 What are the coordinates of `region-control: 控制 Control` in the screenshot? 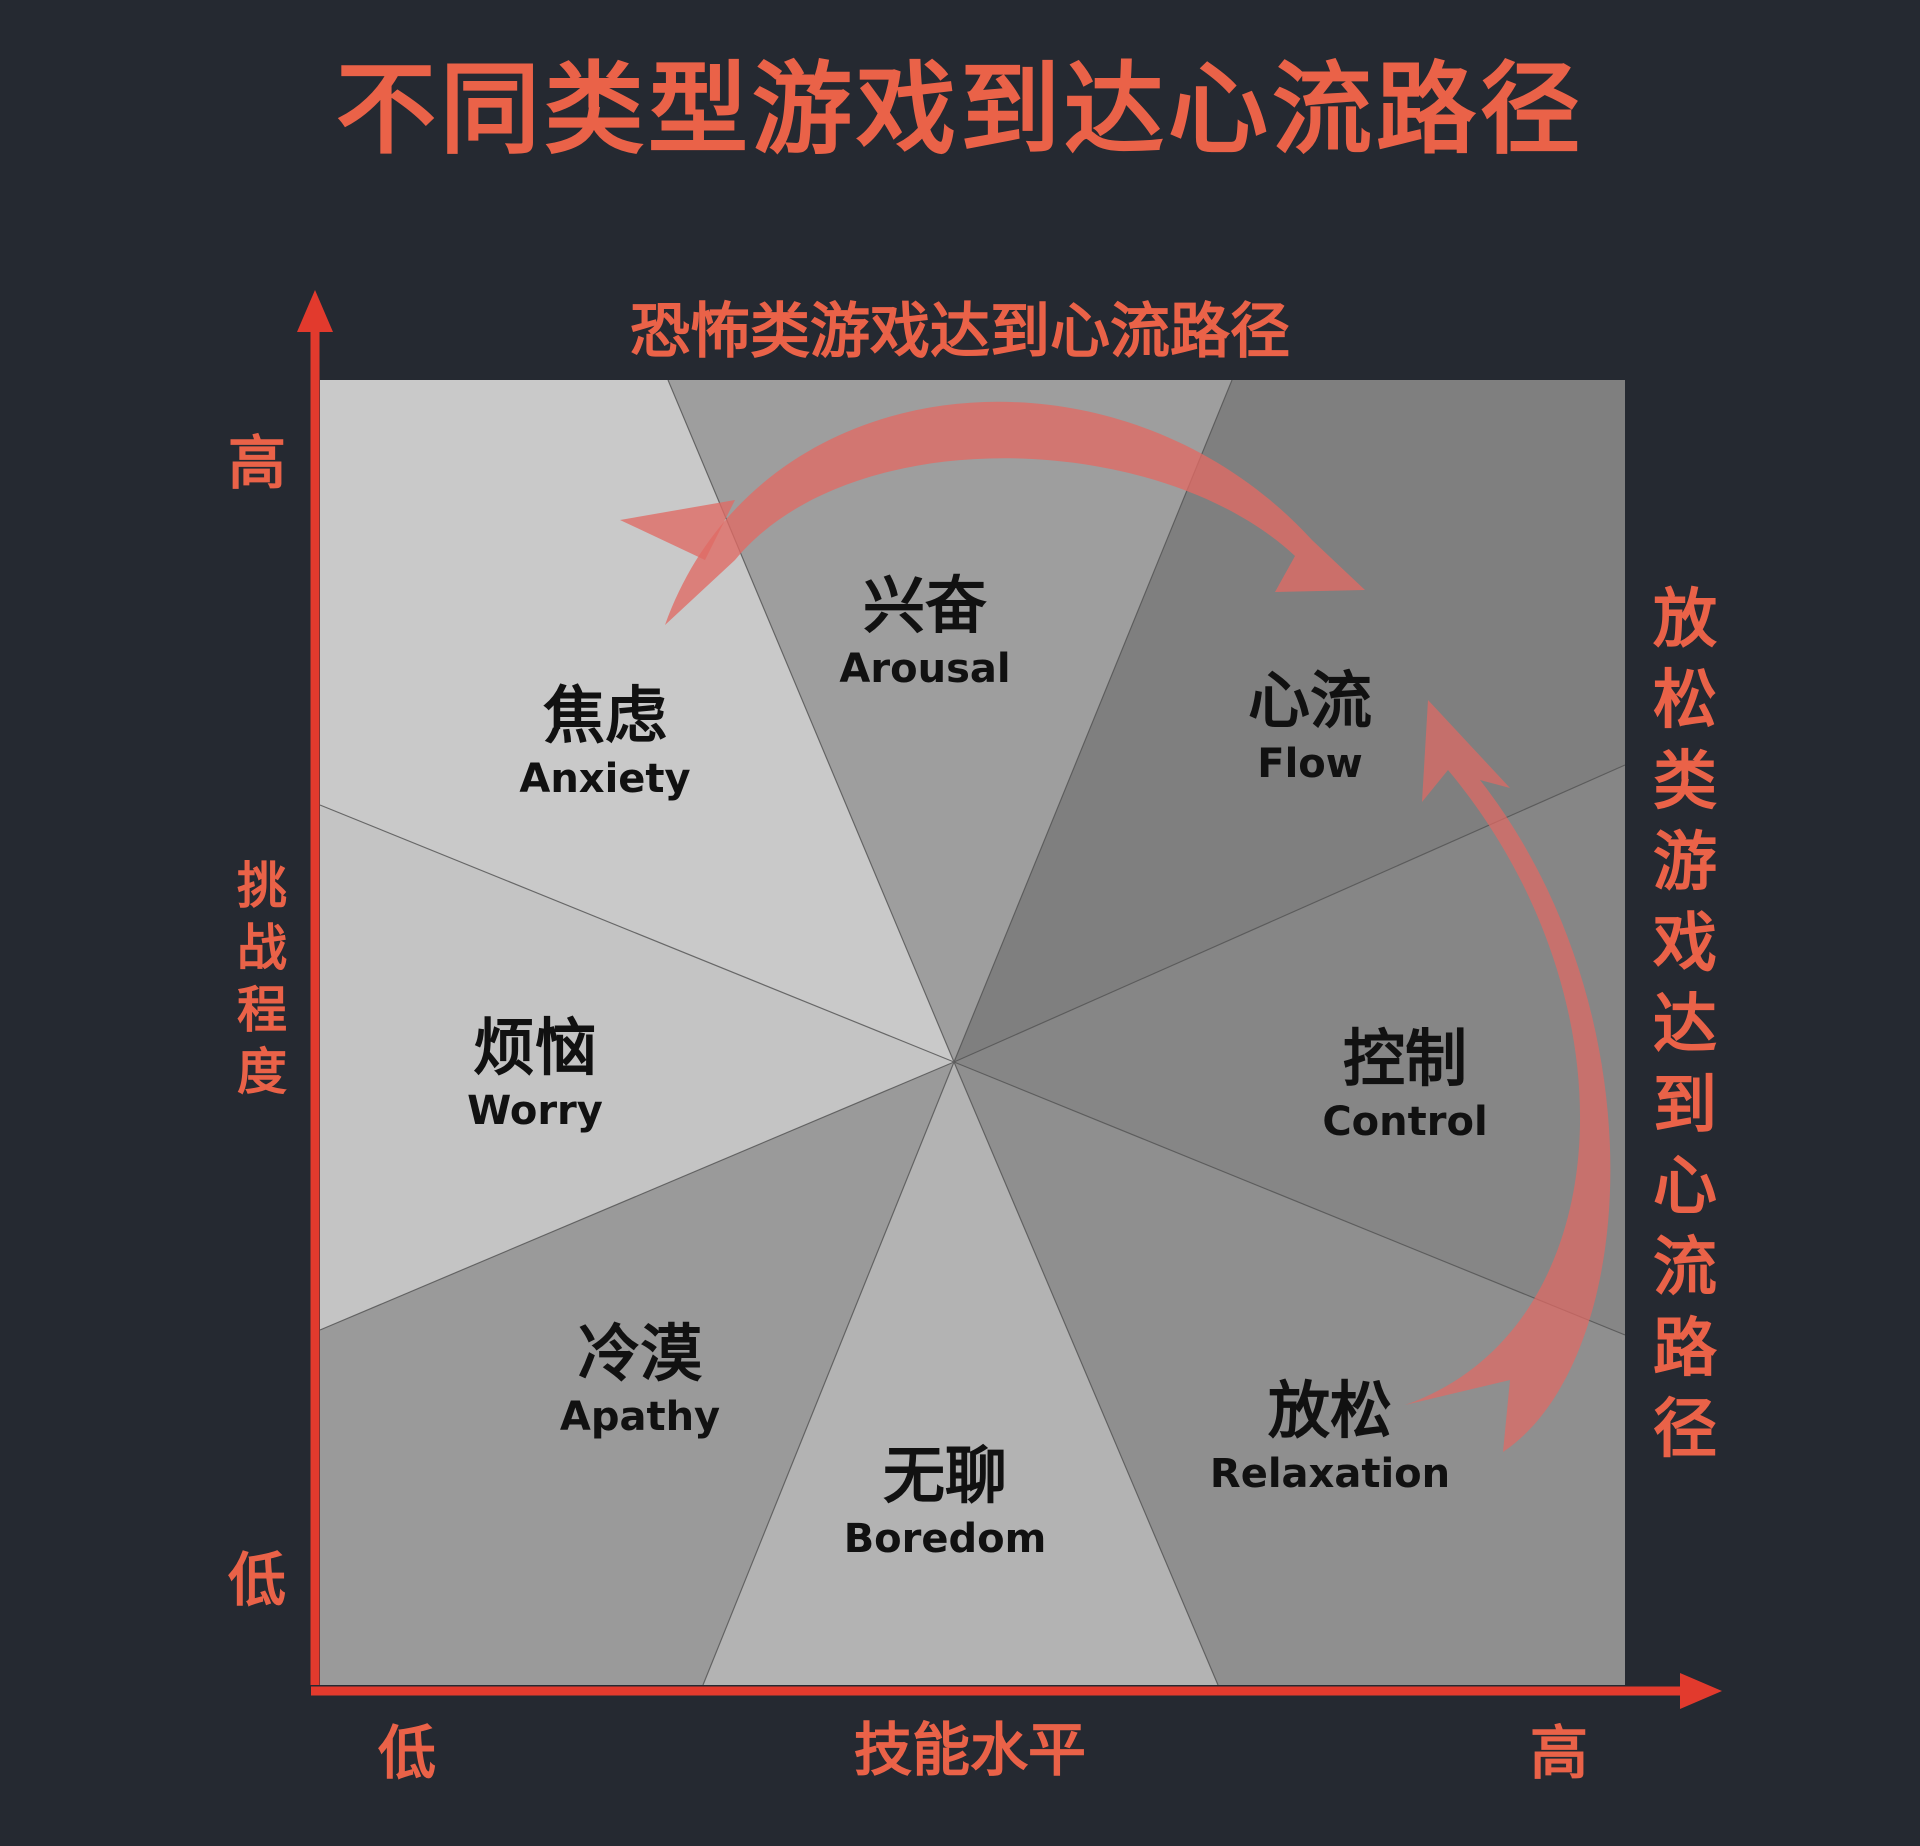 It's located at (1405, 1085).